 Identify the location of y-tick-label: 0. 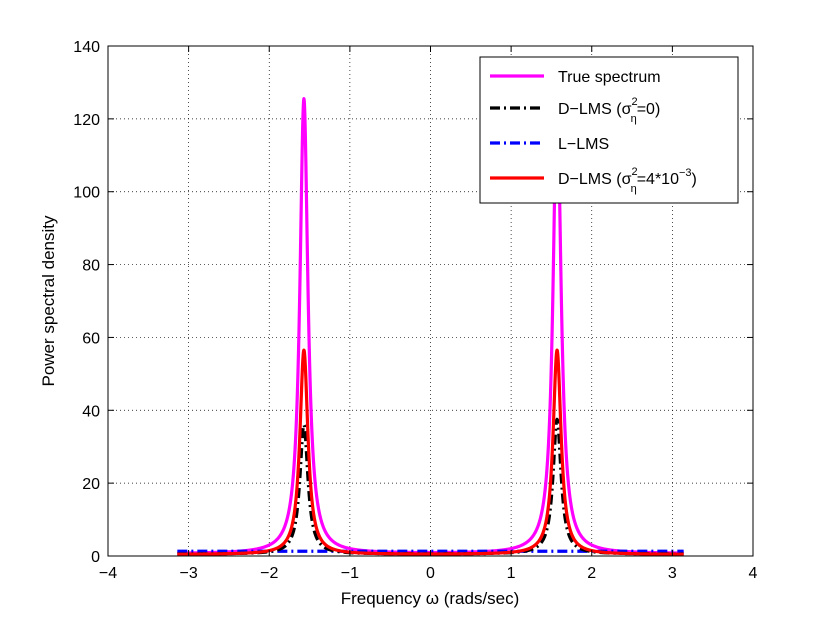
(95, 557).